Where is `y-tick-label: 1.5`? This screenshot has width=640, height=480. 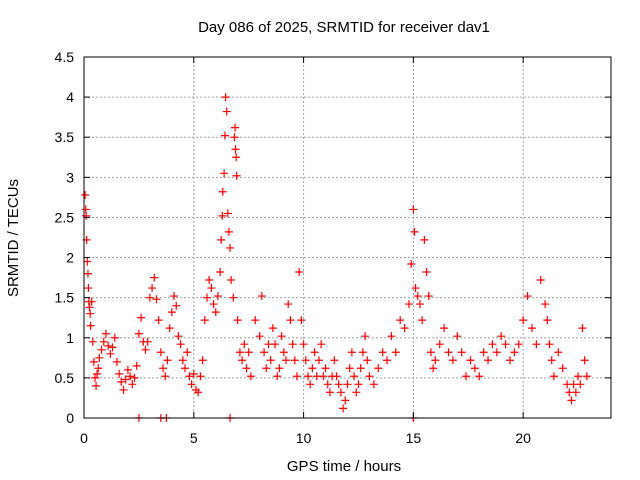 y-tick-label: 1.5 is located at coordinates (65, 298).